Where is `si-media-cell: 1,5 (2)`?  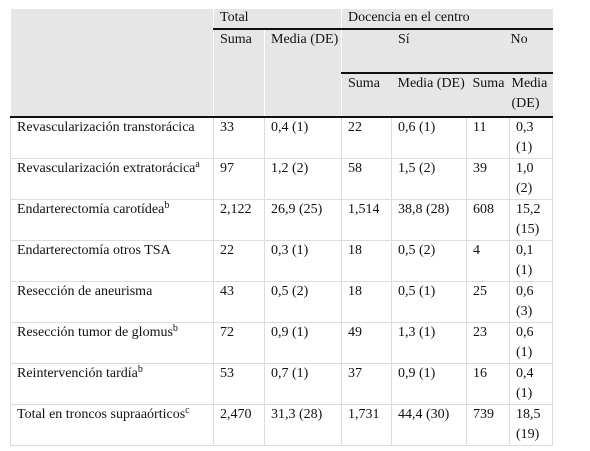 si-media-cell: 1,5 (2) is located at coordinates (429, 179).